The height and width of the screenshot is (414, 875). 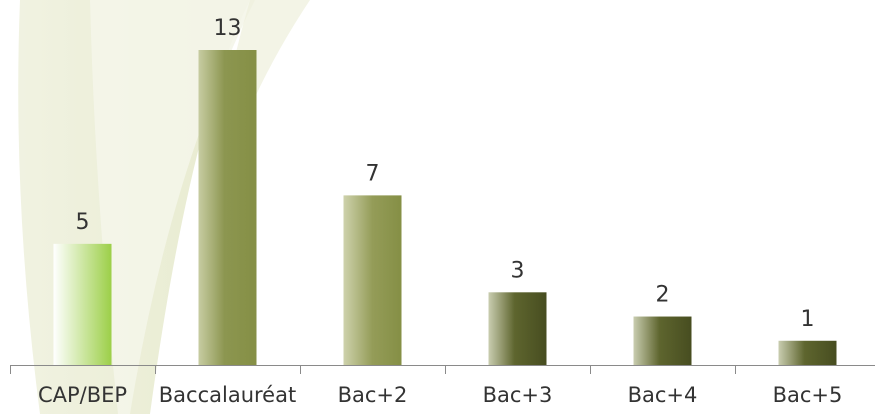 What do you see at coordinates (663, 295) in the screenshot?
I see `value-label-bac-plus-4: 2` at bounding box center [663, 295].